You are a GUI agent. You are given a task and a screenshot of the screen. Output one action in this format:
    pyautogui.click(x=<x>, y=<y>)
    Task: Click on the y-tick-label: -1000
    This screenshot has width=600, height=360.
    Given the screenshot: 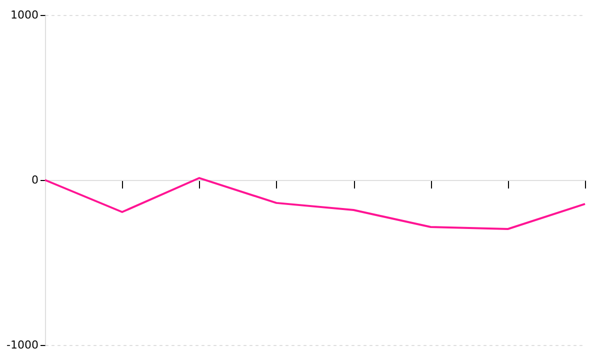 What is the action you would take?
    pyautogui.click(x=22, y=345)
    